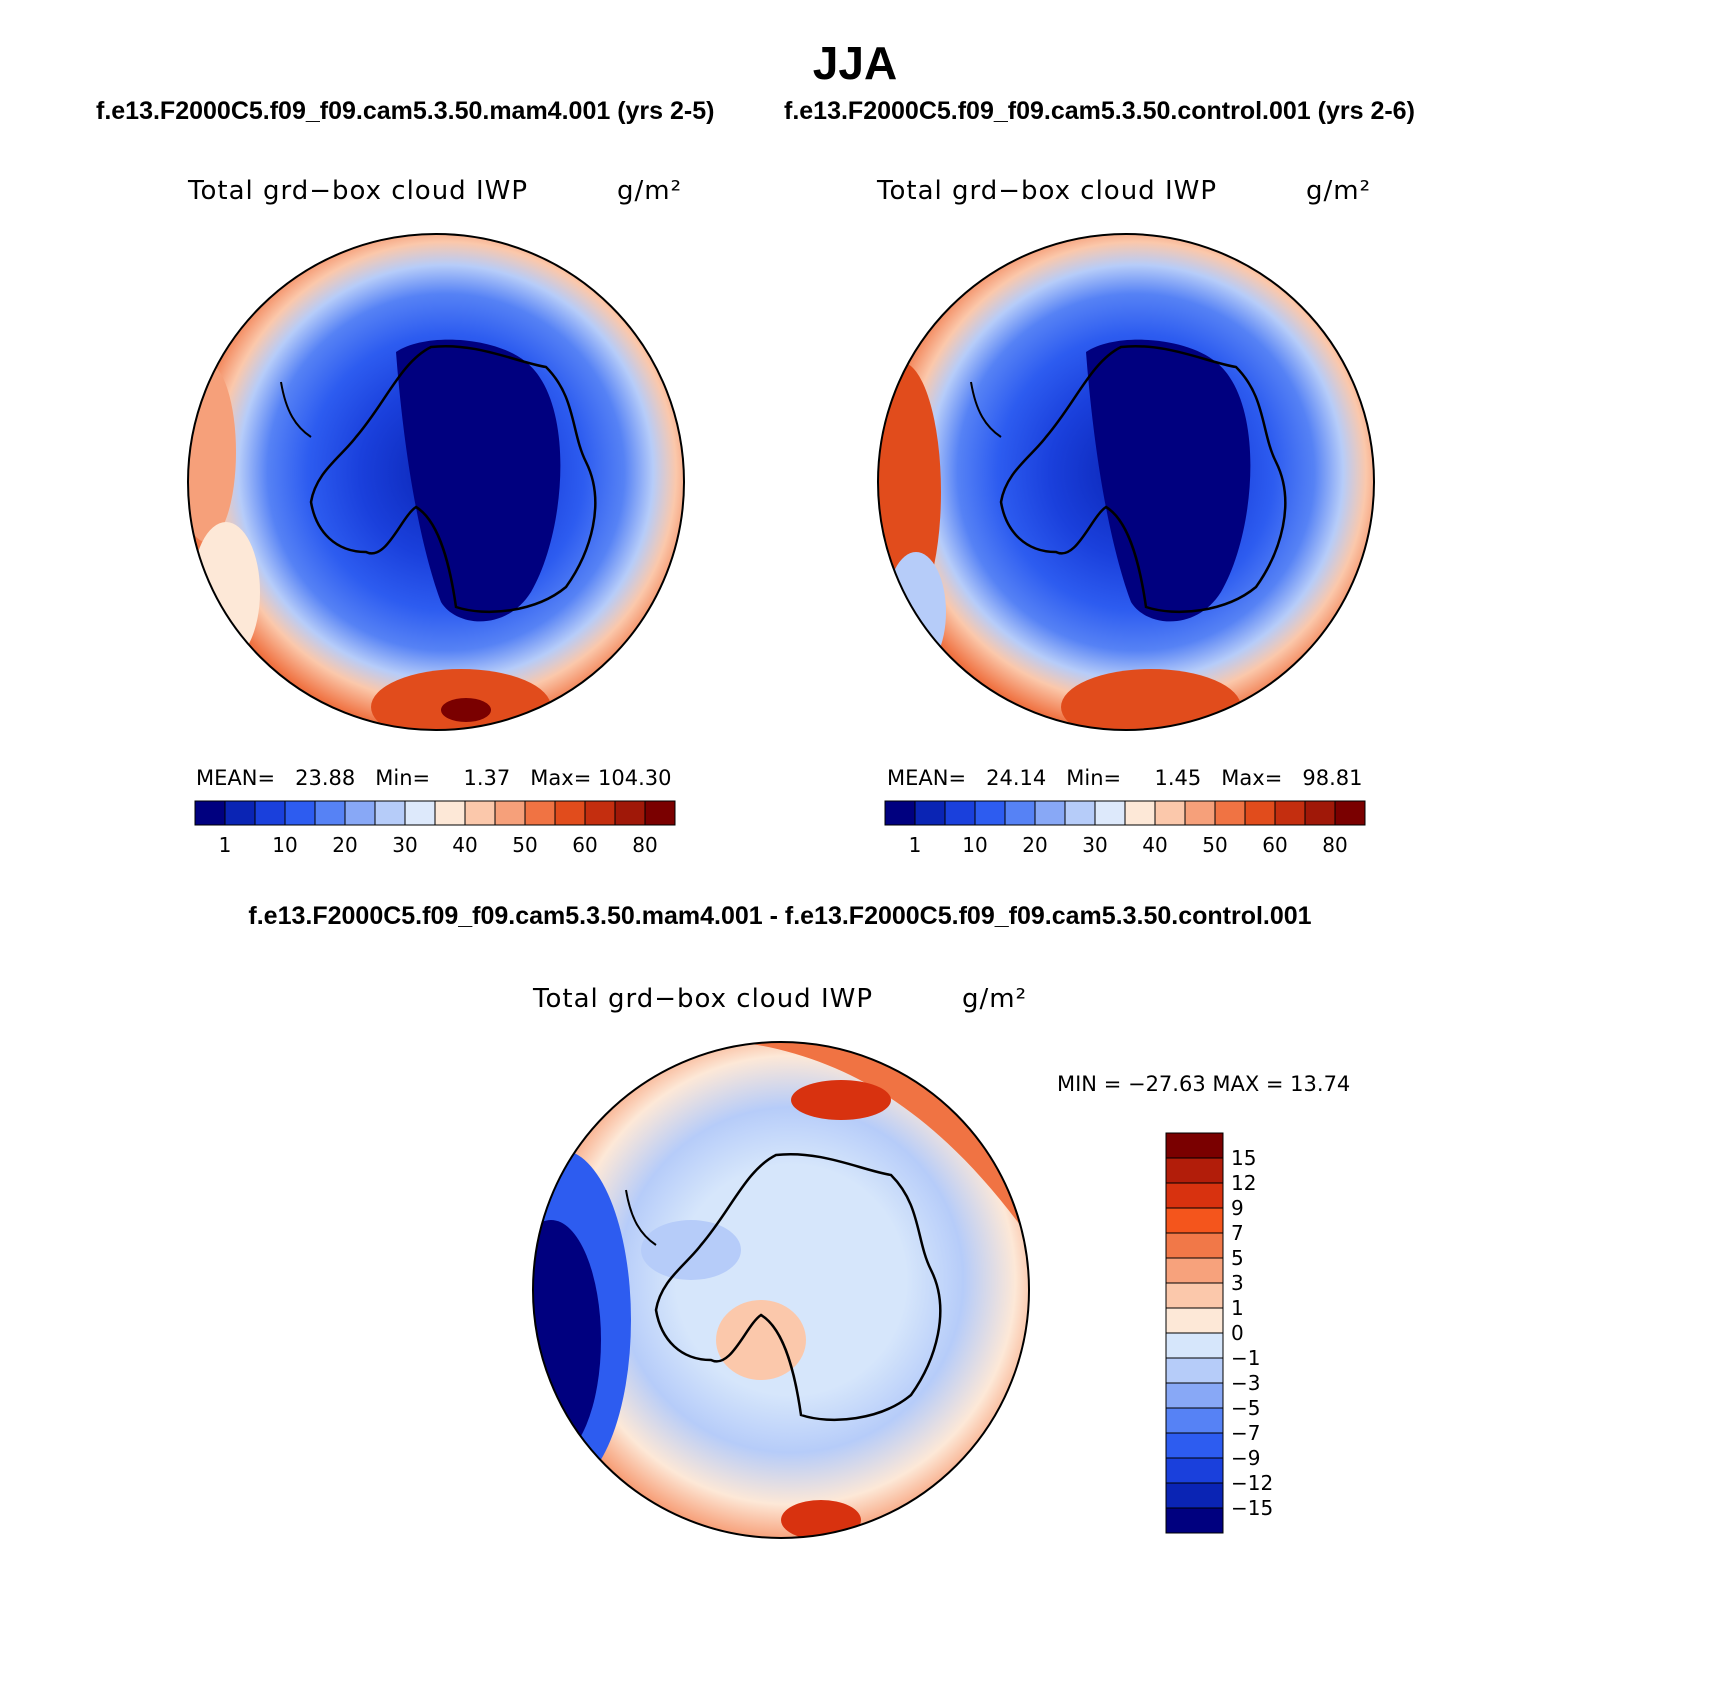  I want to click on panel1-colorbar-tick-label: 60, so click(584, 845).